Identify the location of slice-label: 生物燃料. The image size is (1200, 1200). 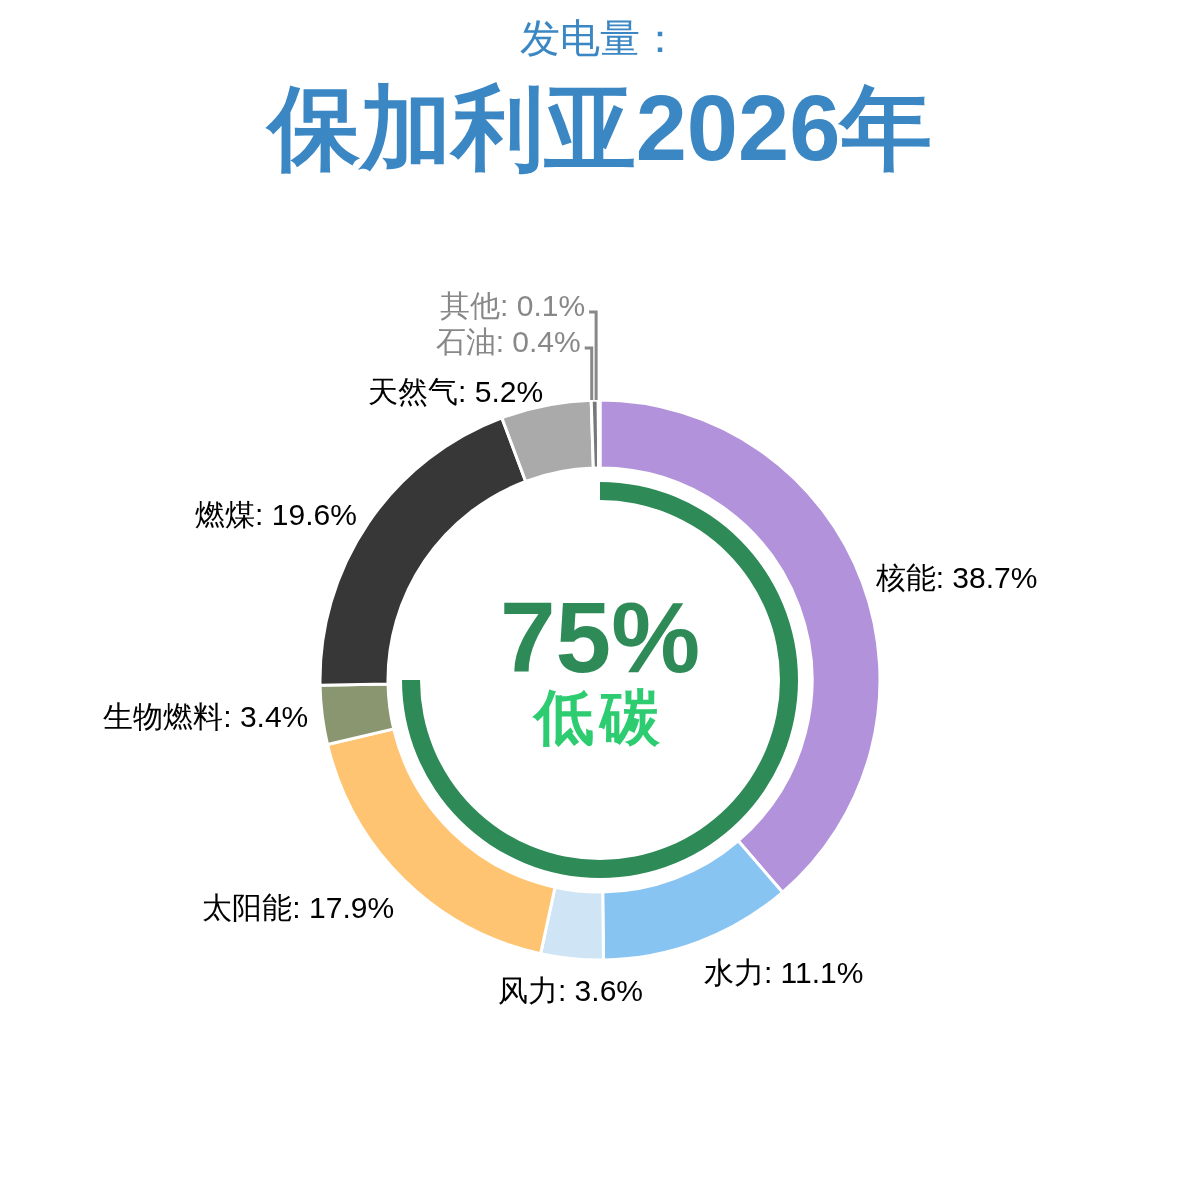
(163, 716).